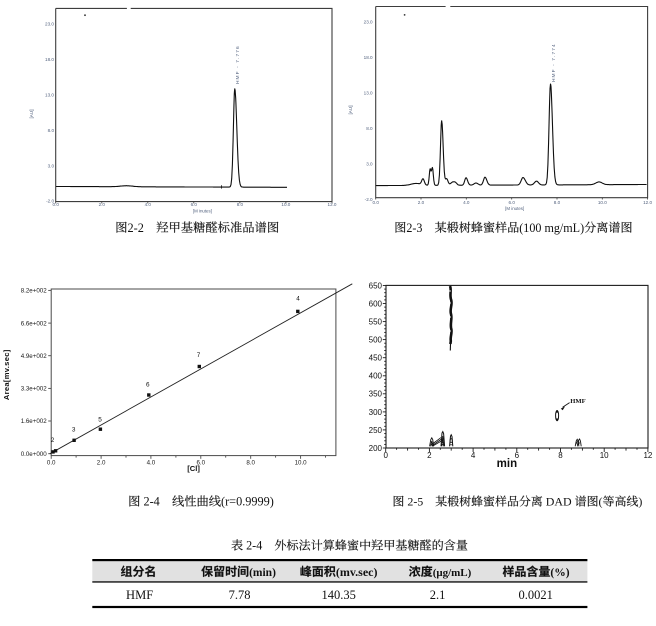 The height and width of the screenshot is (626, 656). I want to click on svg-text: 1.6e+002, so click(34, 421).